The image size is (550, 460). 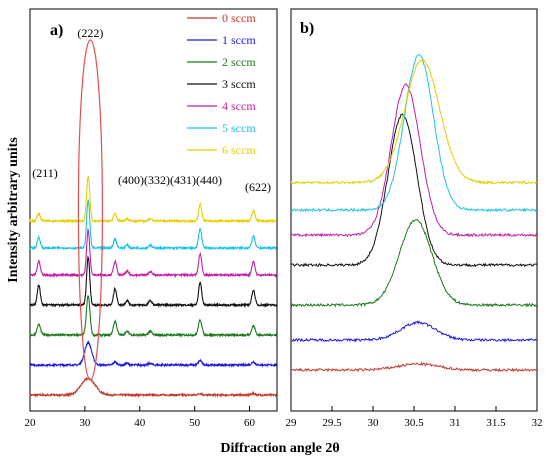 What do you see at coordinates (332, 423) in the screenshot?
I see `panel-b-x-tick-label: 29.5` at bounding box center [332, 423].